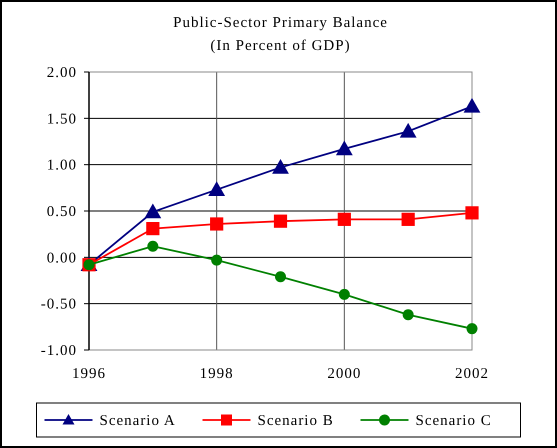 Image resolution: width=557 pixels, height=448 pixels. Describe the element at coordinates (61, 258) in the screenshot. I see `y-tick-label: 0.00` at that location.